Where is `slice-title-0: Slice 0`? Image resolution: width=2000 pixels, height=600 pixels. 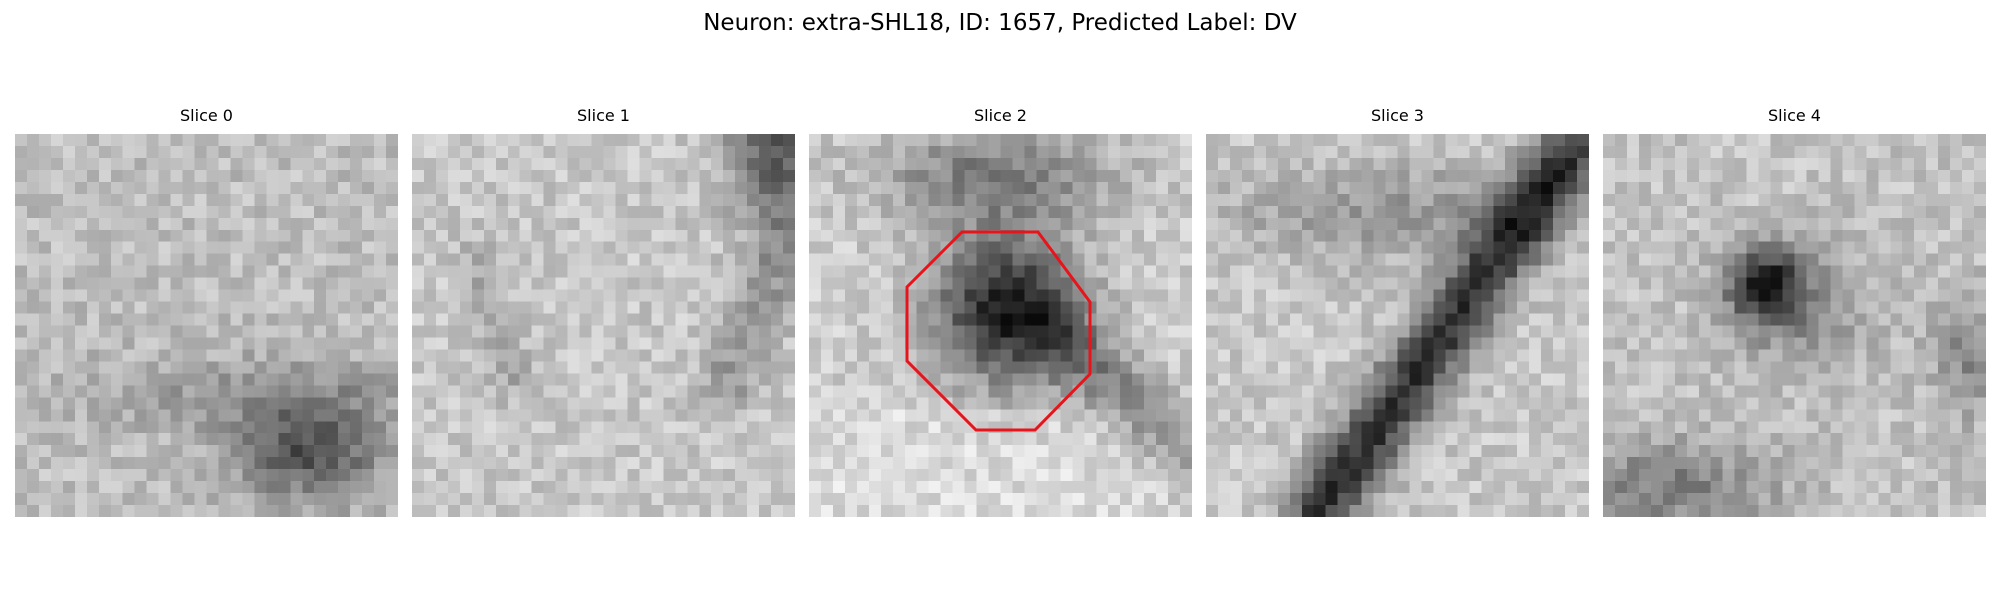
slice-title-0: Slice 0 is located at coordinates (206, 115).